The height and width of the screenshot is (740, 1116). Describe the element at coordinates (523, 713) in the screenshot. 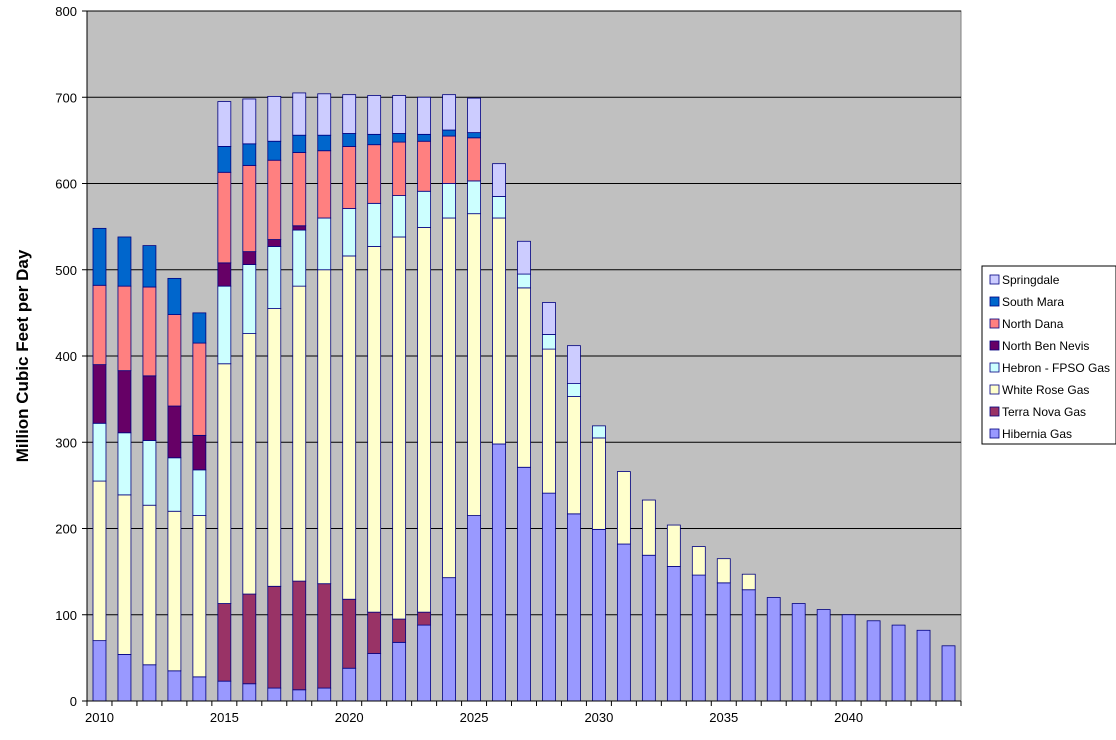

I see `x-tick-labels: 2010 2015 2020 2025 2030 2035 2040` at that location.